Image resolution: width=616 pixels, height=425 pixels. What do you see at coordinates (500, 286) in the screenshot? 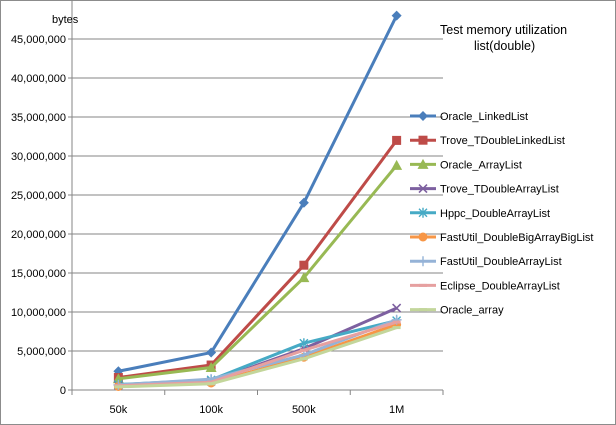
I see `legend-label: Eclipse_DoubleArrayList` at bounding box center [500, 286].